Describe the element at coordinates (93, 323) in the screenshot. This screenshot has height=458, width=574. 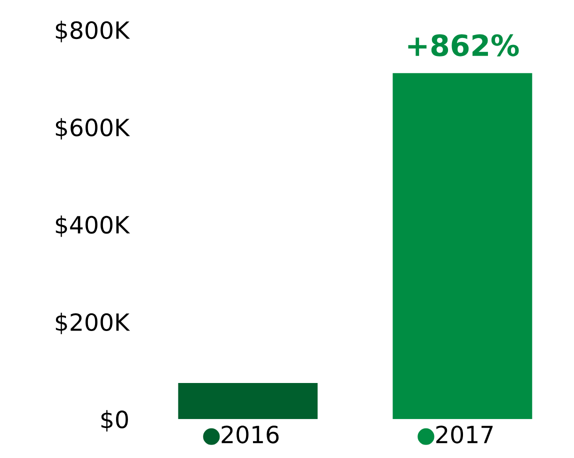
I see `y-tick-label: $200K` at that location.